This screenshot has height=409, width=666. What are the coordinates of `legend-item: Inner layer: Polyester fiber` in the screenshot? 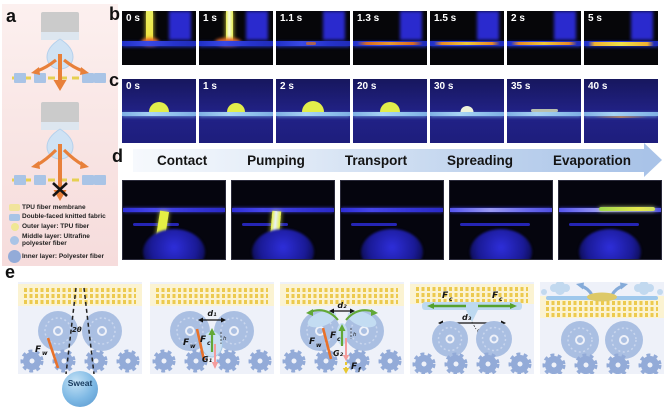 It's located at (62, 256).